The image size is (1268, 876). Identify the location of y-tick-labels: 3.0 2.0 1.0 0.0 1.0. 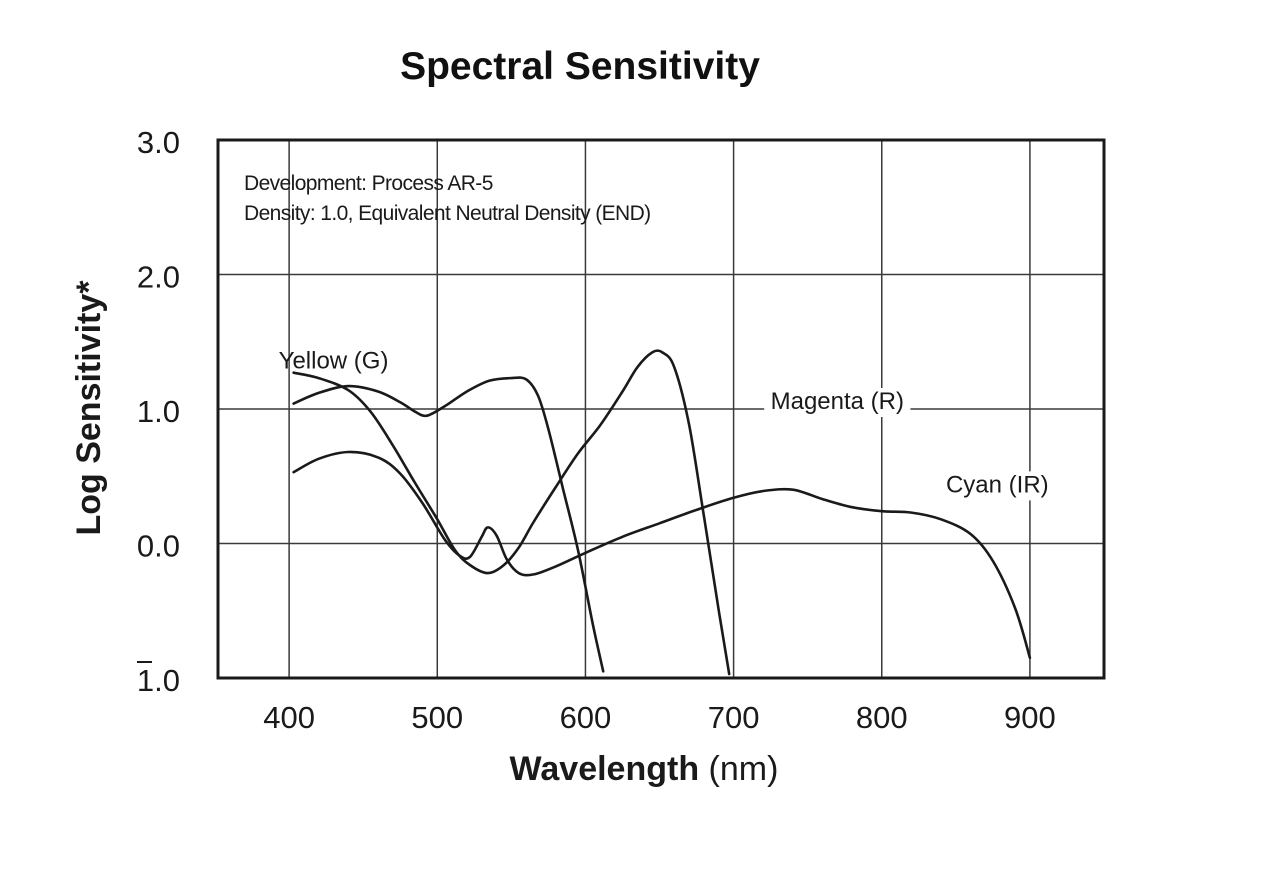
(158, 411).